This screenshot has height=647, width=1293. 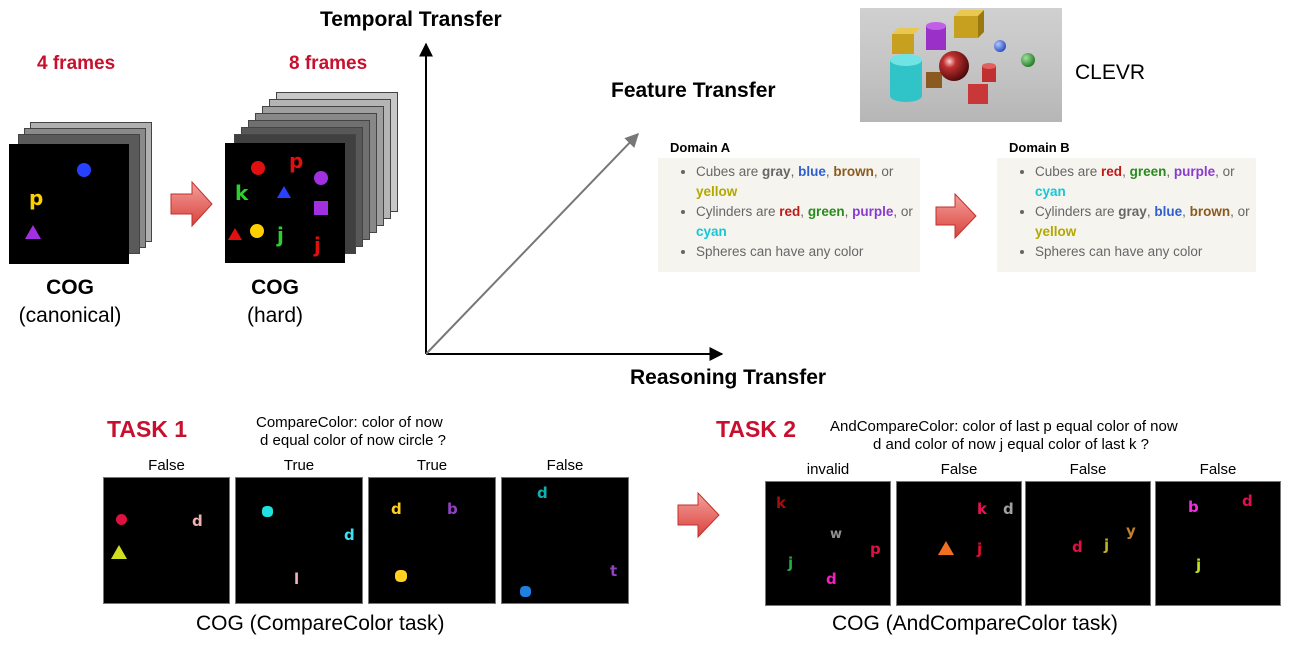 I want to click on task2-frame-4: b d j, so click(x=1218, y=543).